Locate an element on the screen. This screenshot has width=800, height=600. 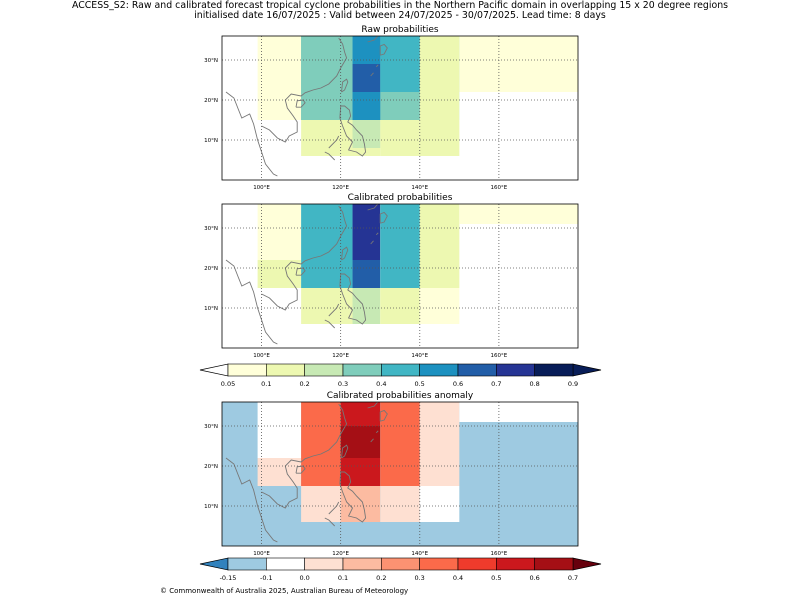
colorbar-tick-label: -0.15 is located at coordinates (228, 578).